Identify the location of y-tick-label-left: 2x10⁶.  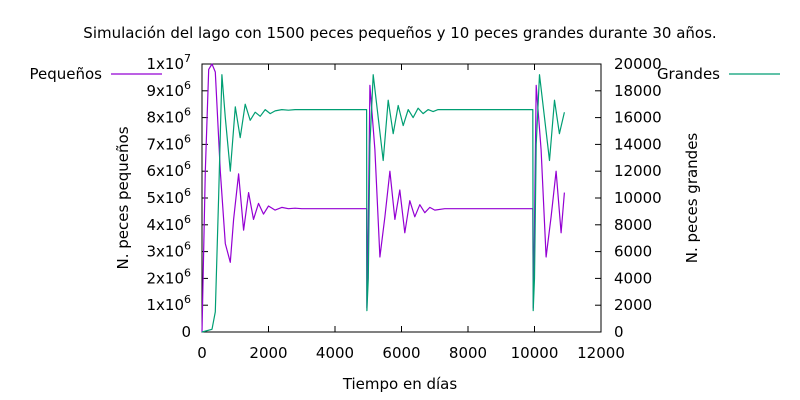
(168, 276).